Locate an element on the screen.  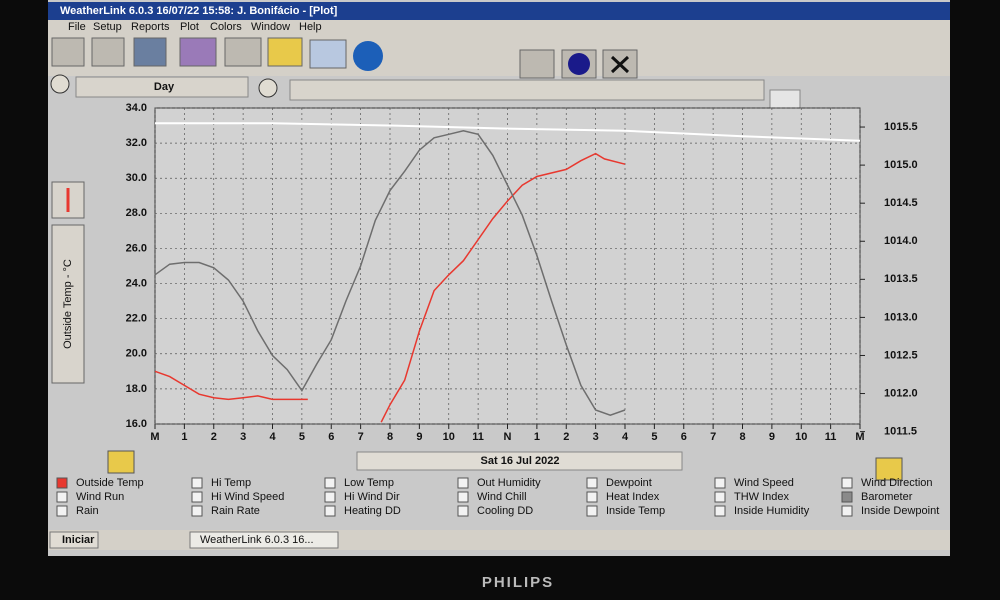
y-tick-label: 26.0 is located at coordinates (136, 248).